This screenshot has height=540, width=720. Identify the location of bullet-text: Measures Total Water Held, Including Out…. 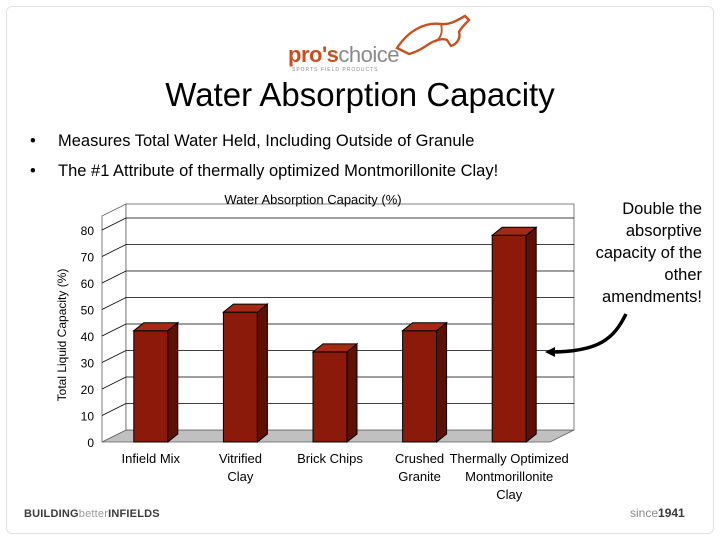
(266, 141).